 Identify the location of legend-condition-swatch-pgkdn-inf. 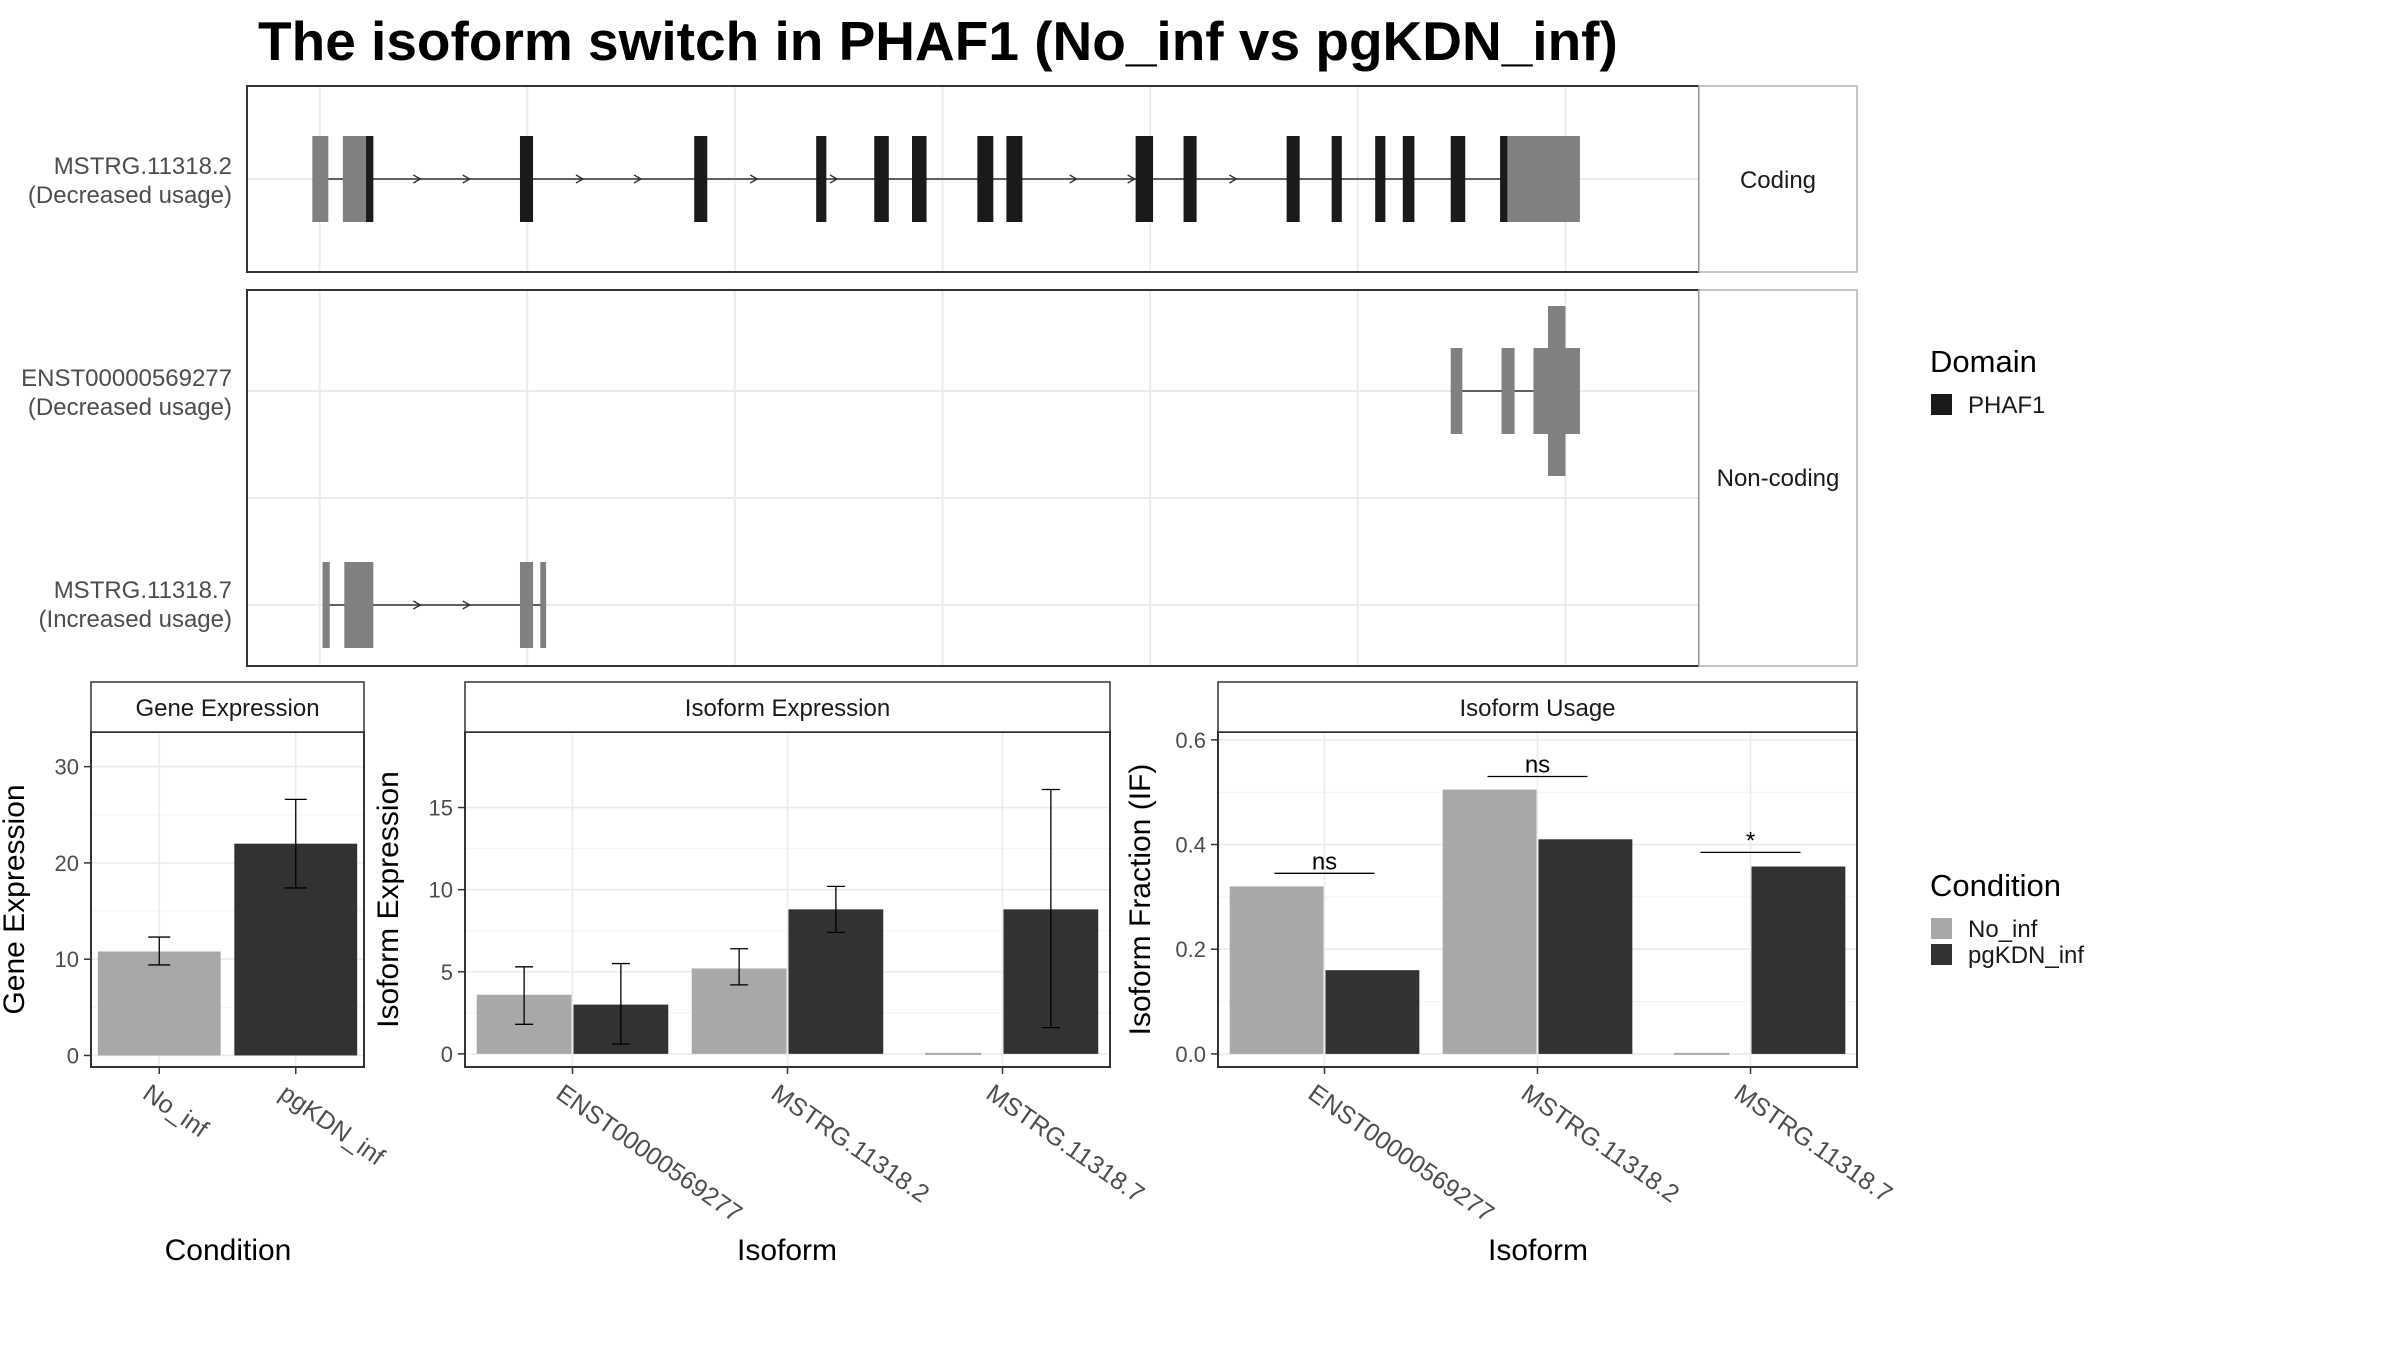
(1941, 954).